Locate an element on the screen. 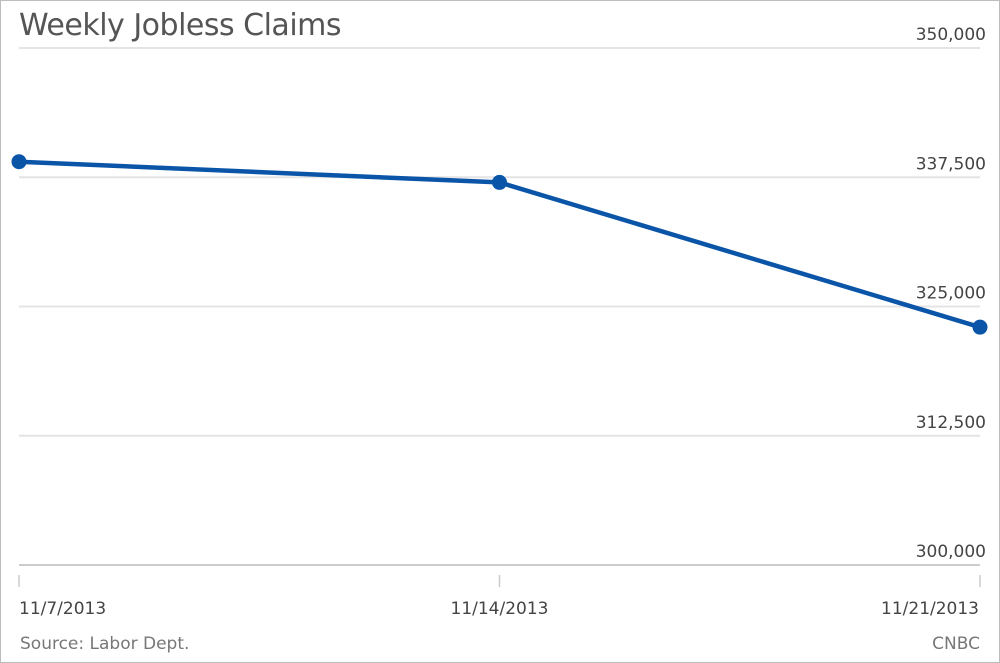 This screenshot has width=1000, height=663. x-axis-ticks is located at coordinates (499, 581).